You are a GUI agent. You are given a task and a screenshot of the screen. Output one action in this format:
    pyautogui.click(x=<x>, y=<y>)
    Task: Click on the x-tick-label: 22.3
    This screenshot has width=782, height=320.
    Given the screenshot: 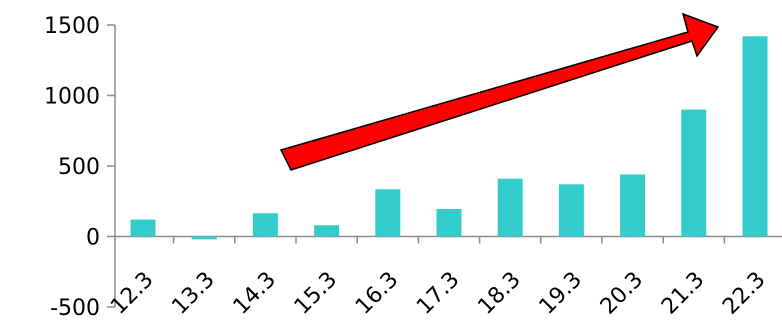 What is the action you would take?
    pyautogui.click(x=744, y=293)
    